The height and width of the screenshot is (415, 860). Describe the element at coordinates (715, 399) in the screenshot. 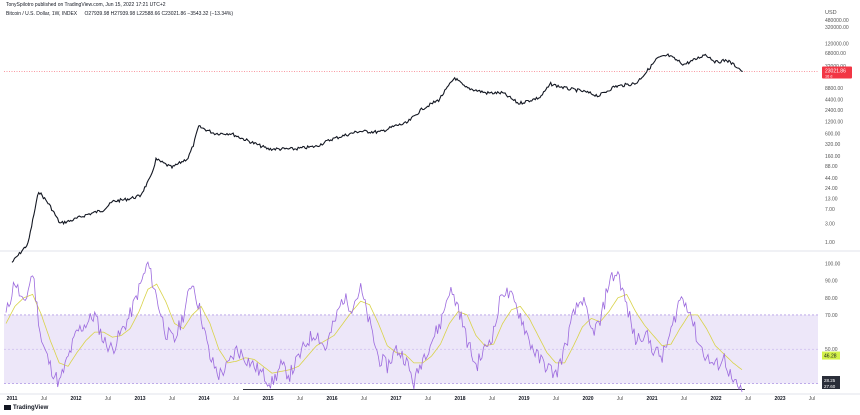

I see `x-tick-label: 2022` at that location.